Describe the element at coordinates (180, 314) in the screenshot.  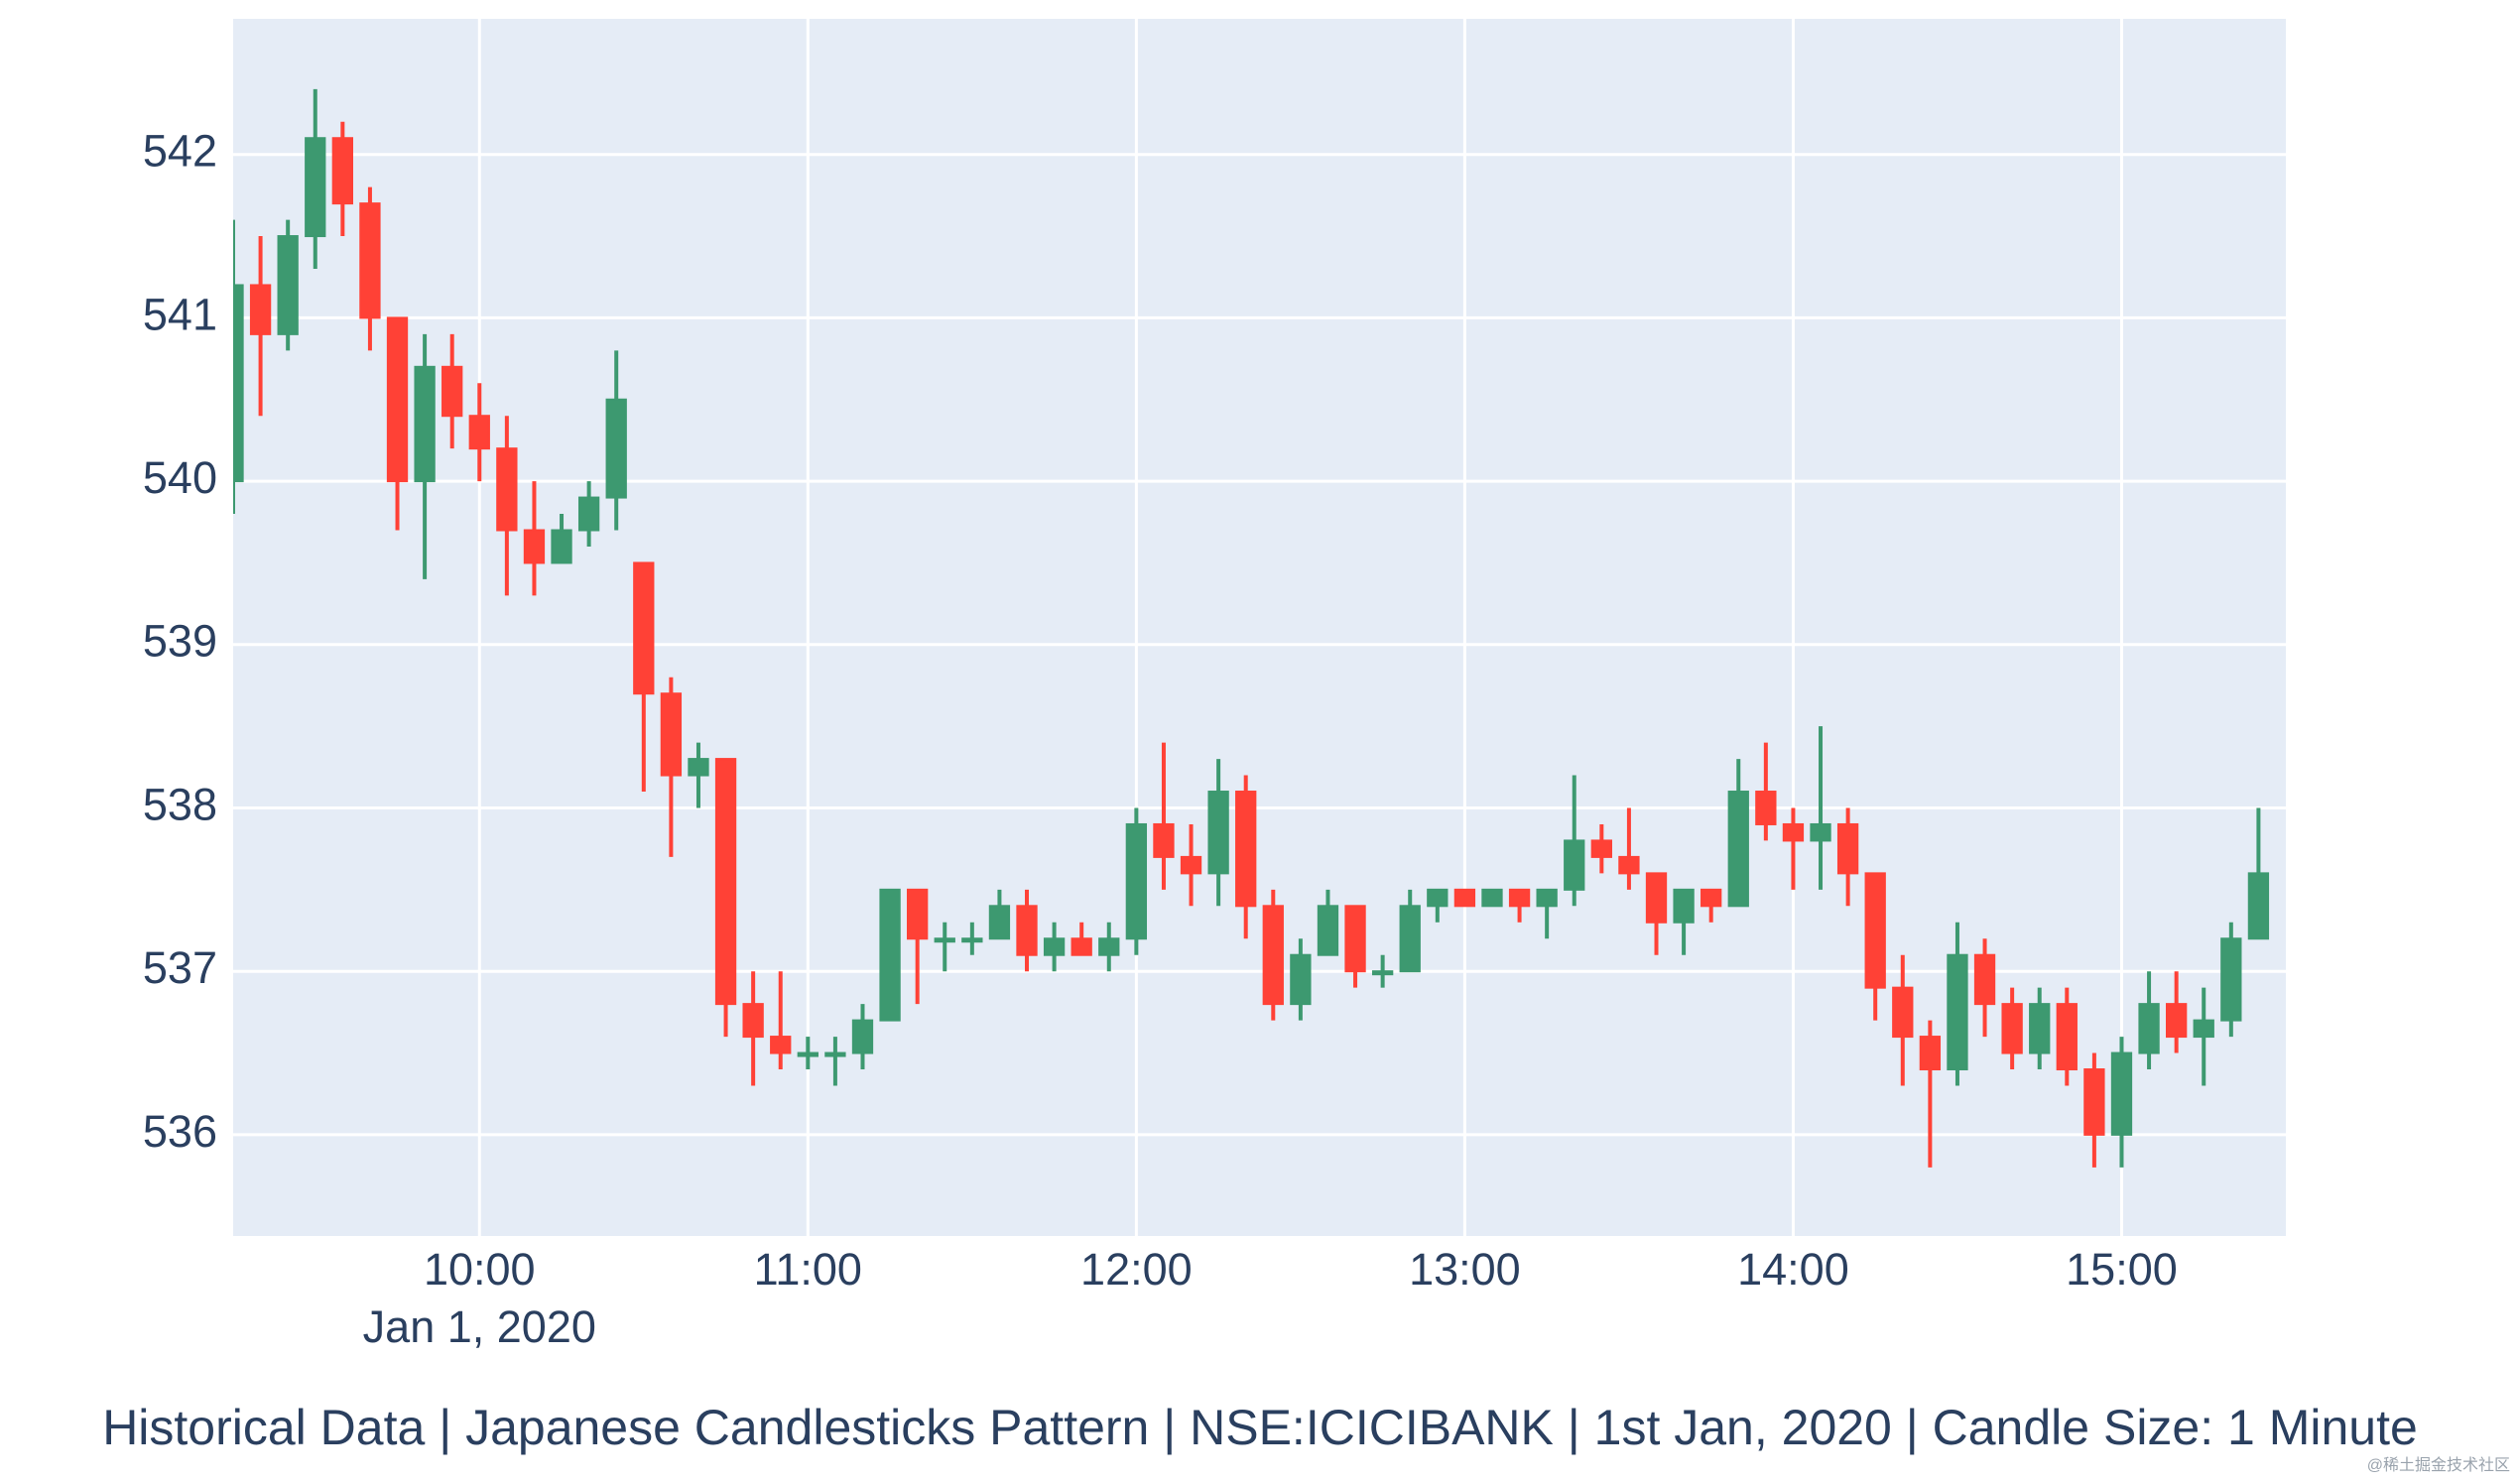
I see `y-tick-label: 541` at that location.